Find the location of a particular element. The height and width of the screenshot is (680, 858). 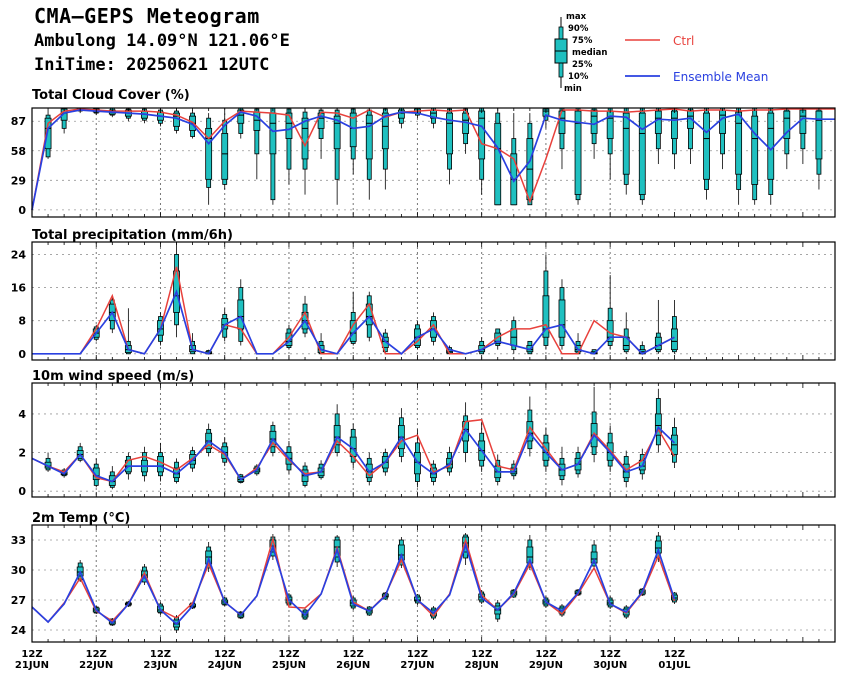

x-tick-date: 28JUN is located at coordinates (482, 665).